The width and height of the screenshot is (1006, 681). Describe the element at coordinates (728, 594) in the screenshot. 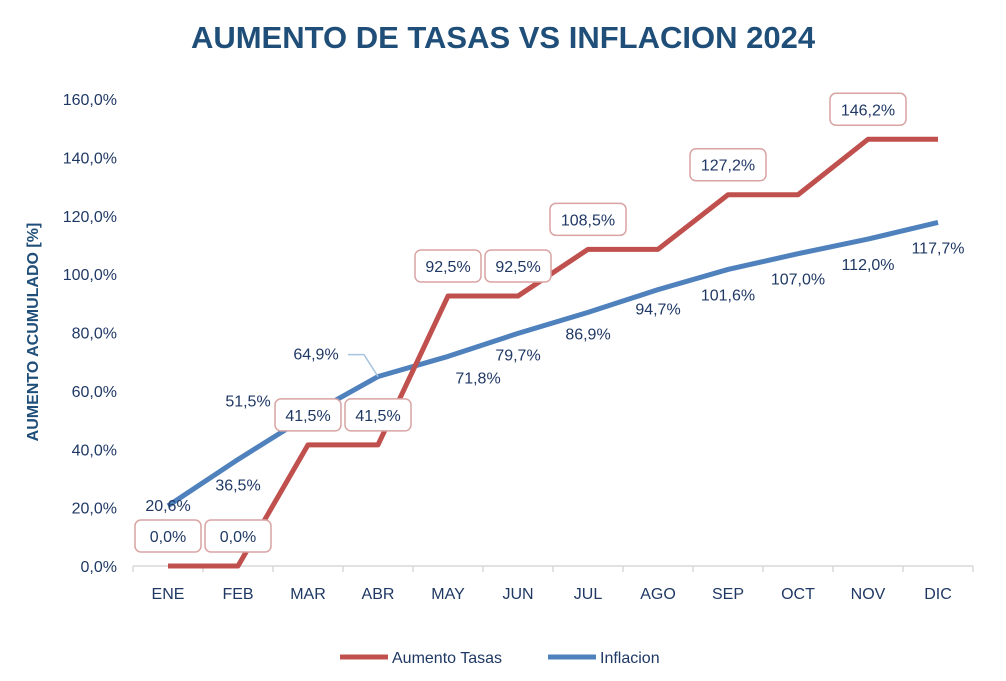

I see `x-tick-label: SEP` at that location.